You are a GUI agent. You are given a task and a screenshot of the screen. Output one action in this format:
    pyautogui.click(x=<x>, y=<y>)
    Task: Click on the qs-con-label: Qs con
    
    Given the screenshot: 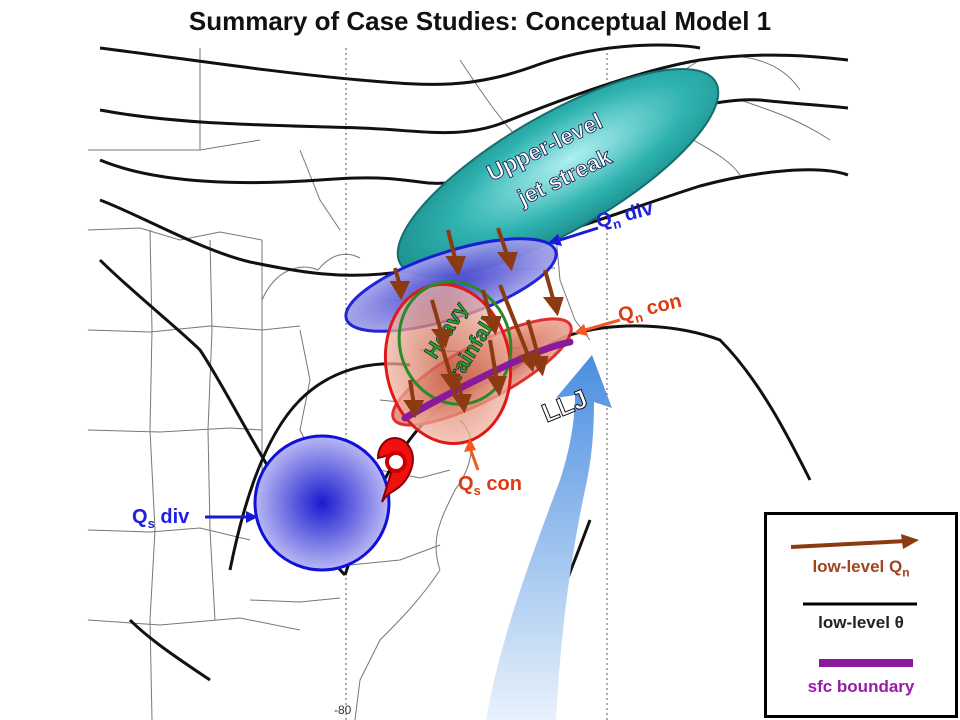 What is the action you would take?
    pyautogui.click(x=490, y=485)
    